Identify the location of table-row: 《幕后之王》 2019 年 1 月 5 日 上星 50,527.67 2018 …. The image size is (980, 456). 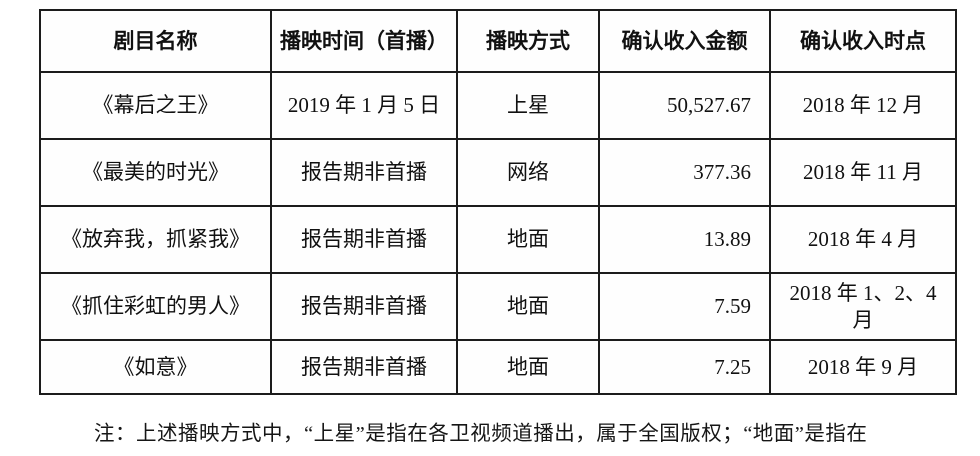
(498, 105).